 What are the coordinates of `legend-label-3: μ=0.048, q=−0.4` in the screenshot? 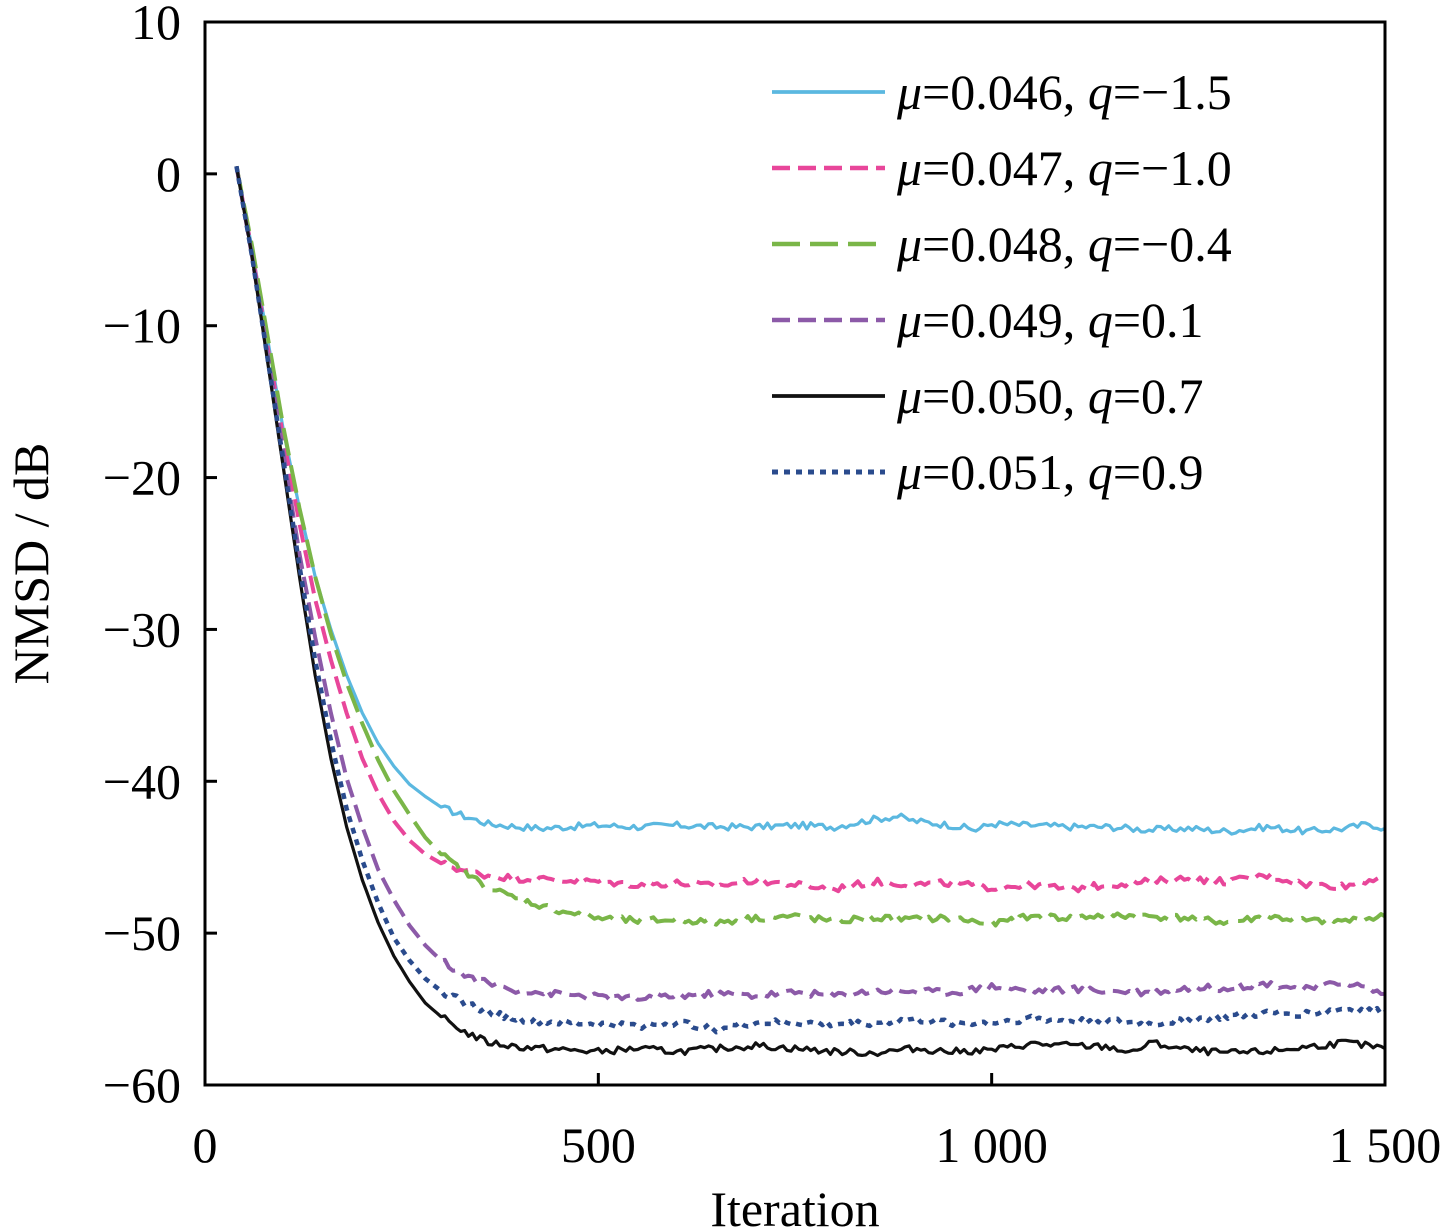 It's located at (1064, 244).